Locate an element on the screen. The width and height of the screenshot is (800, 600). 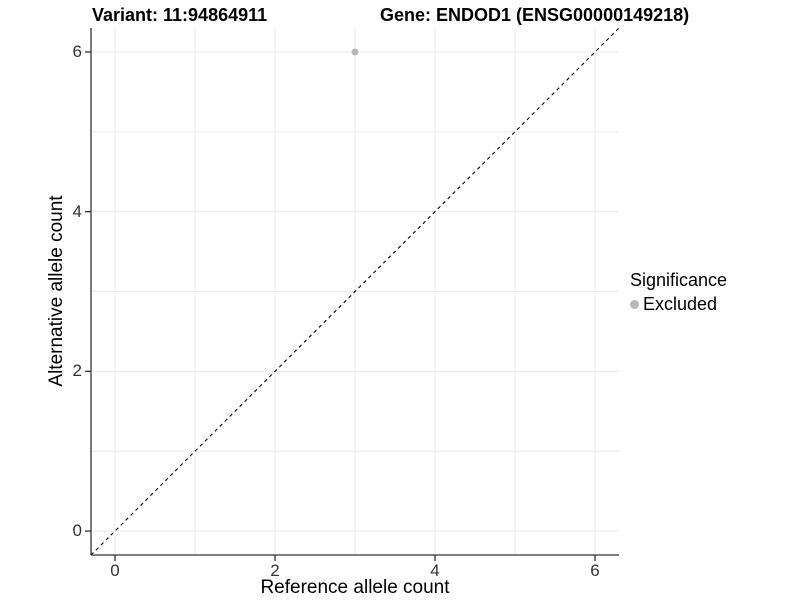
y-tick-label: 2 is located at coordinates (77, 371).